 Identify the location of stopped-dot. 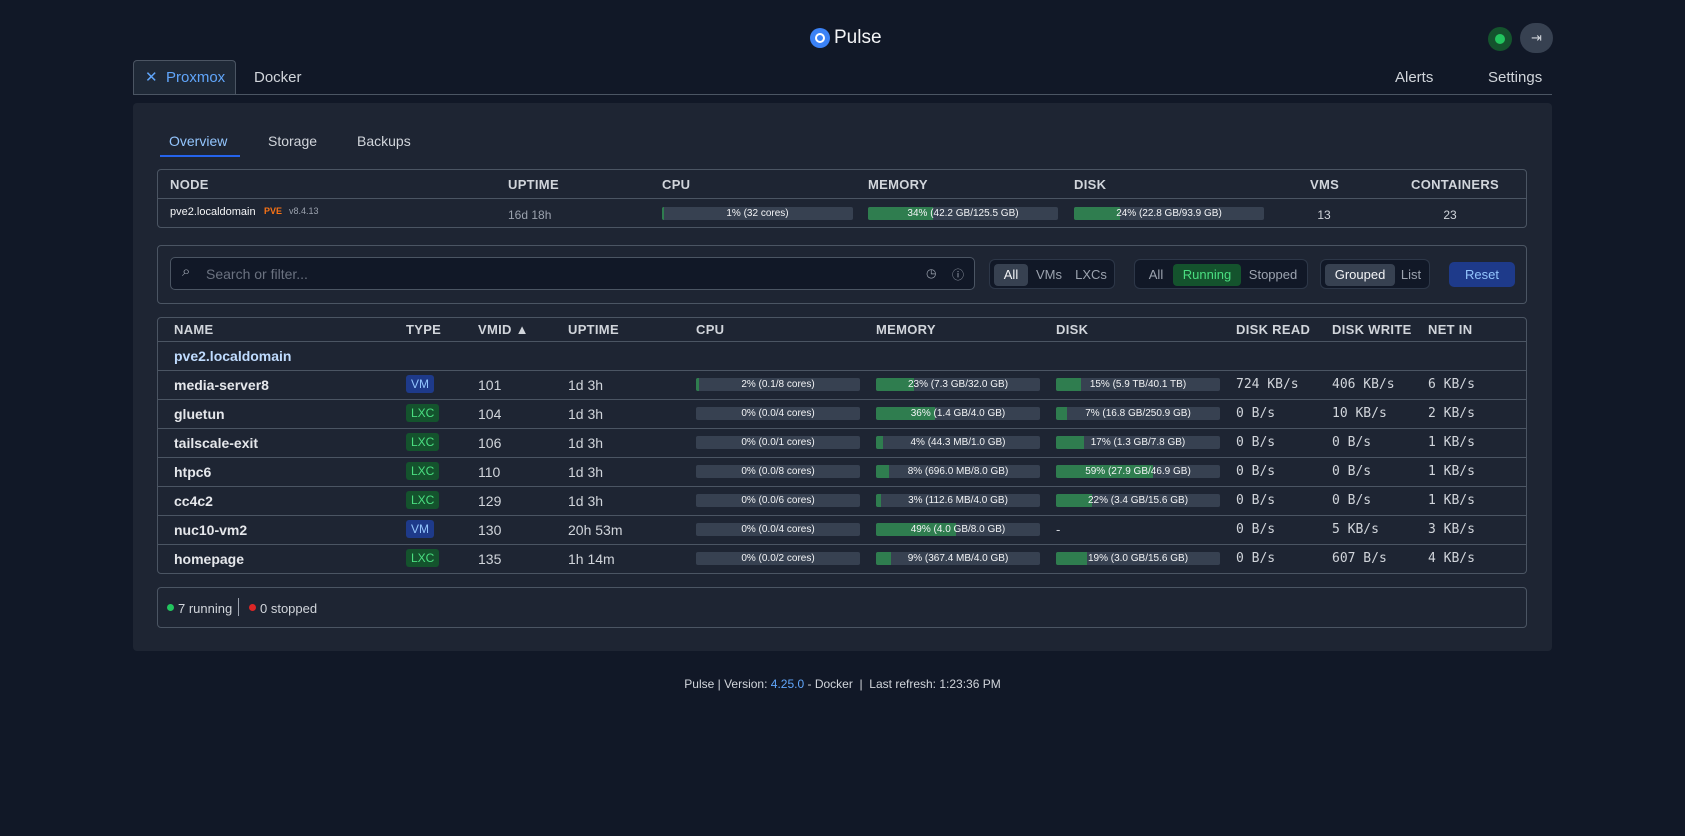
(252, 607).